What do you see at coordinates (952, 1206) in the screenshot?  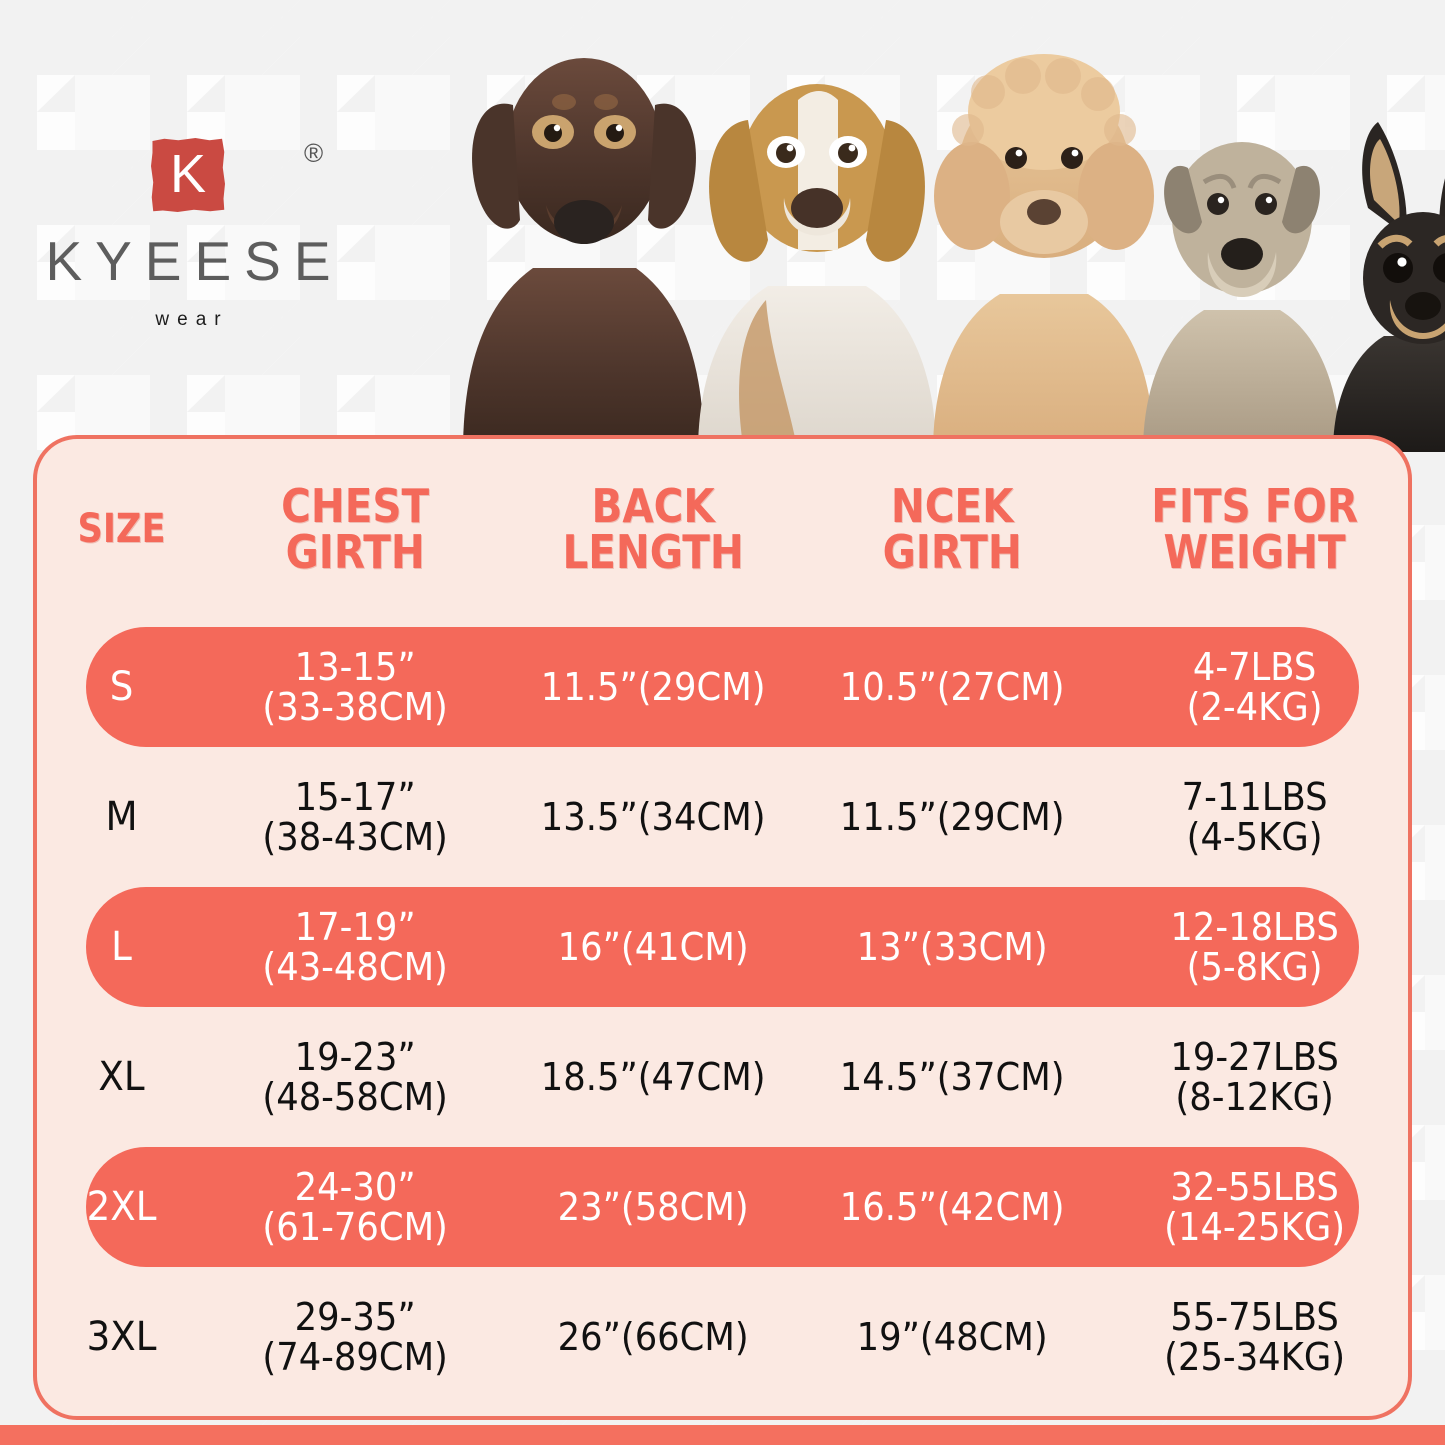 I see `cell-neck-girth: 16.5”(42CM)` at bounding box center [952, 1206].